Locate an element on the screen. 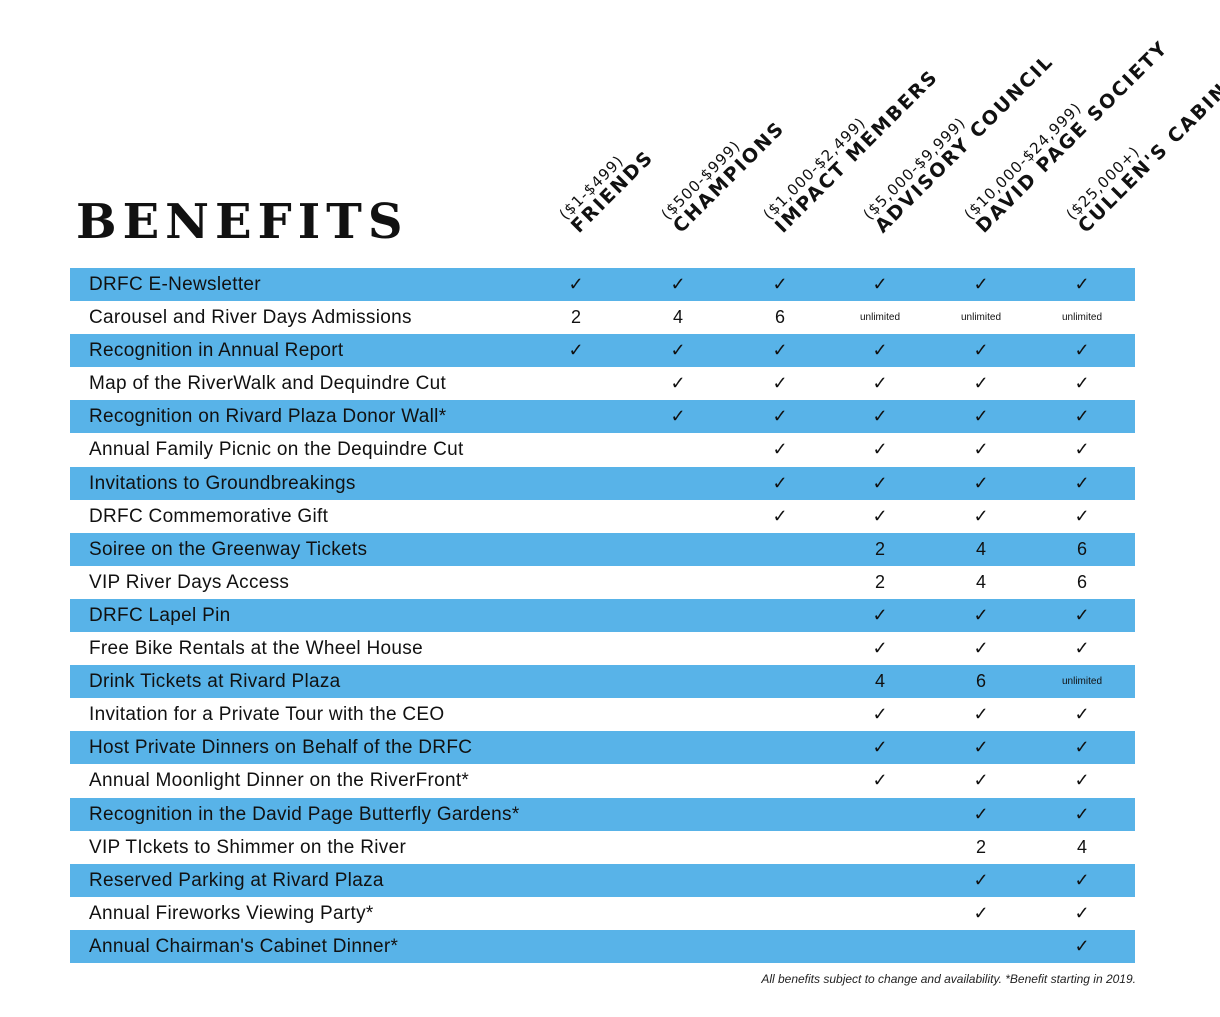  benefit-label: Annual Chairman's Cabinet Dinner* is located at coordinates (244, 946).